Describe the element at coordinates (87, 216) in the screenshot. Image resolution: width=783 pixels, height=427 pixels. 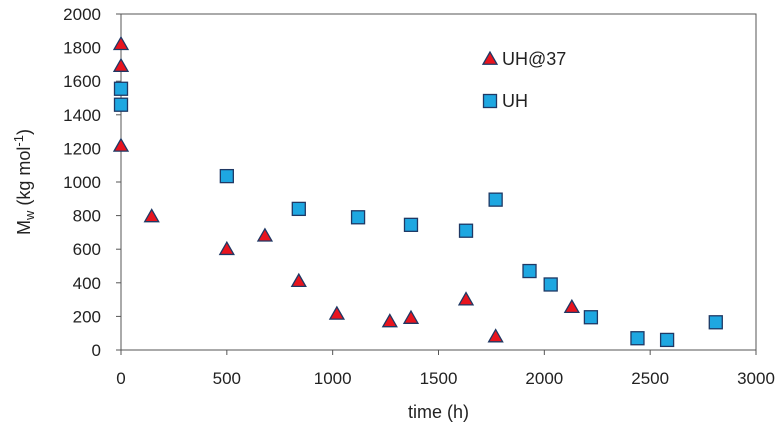
I see `y-tick-label: 800` at that location.